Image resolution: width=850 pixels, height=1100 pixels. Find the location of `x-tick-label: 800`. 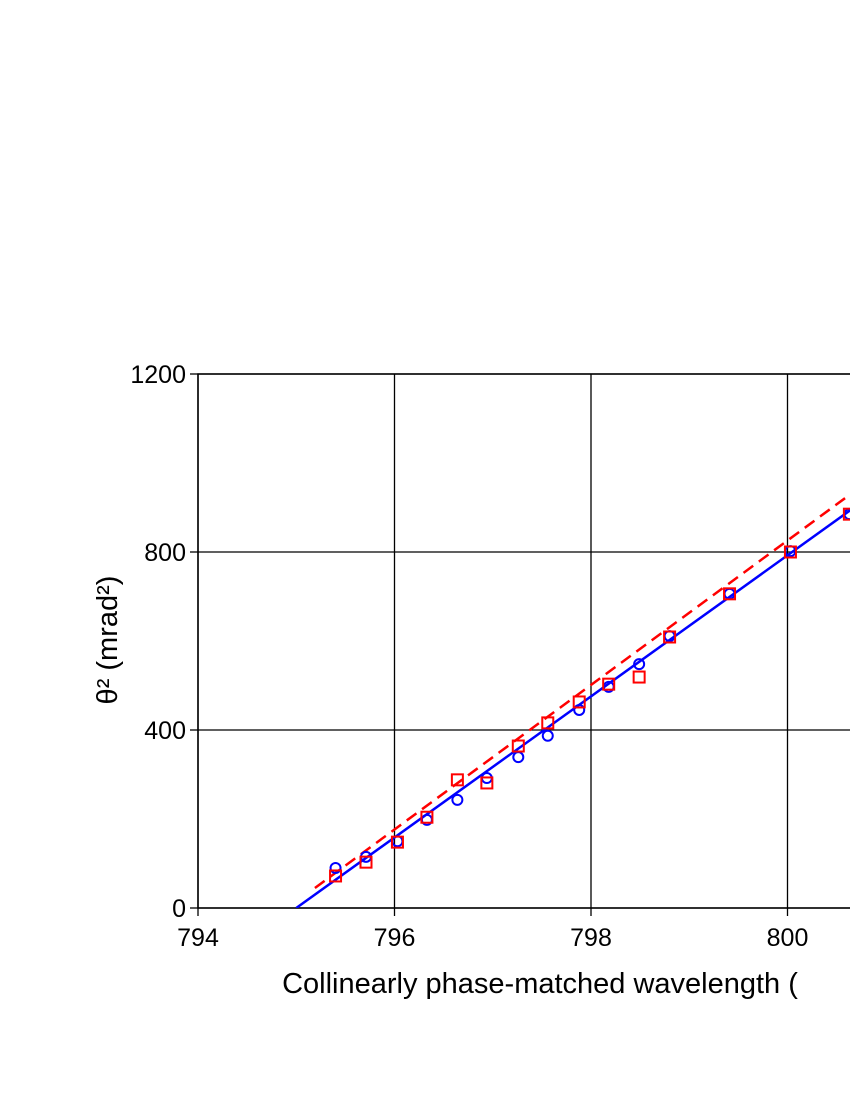

x-tick-label: 800 is located at coordinates (788, 938).